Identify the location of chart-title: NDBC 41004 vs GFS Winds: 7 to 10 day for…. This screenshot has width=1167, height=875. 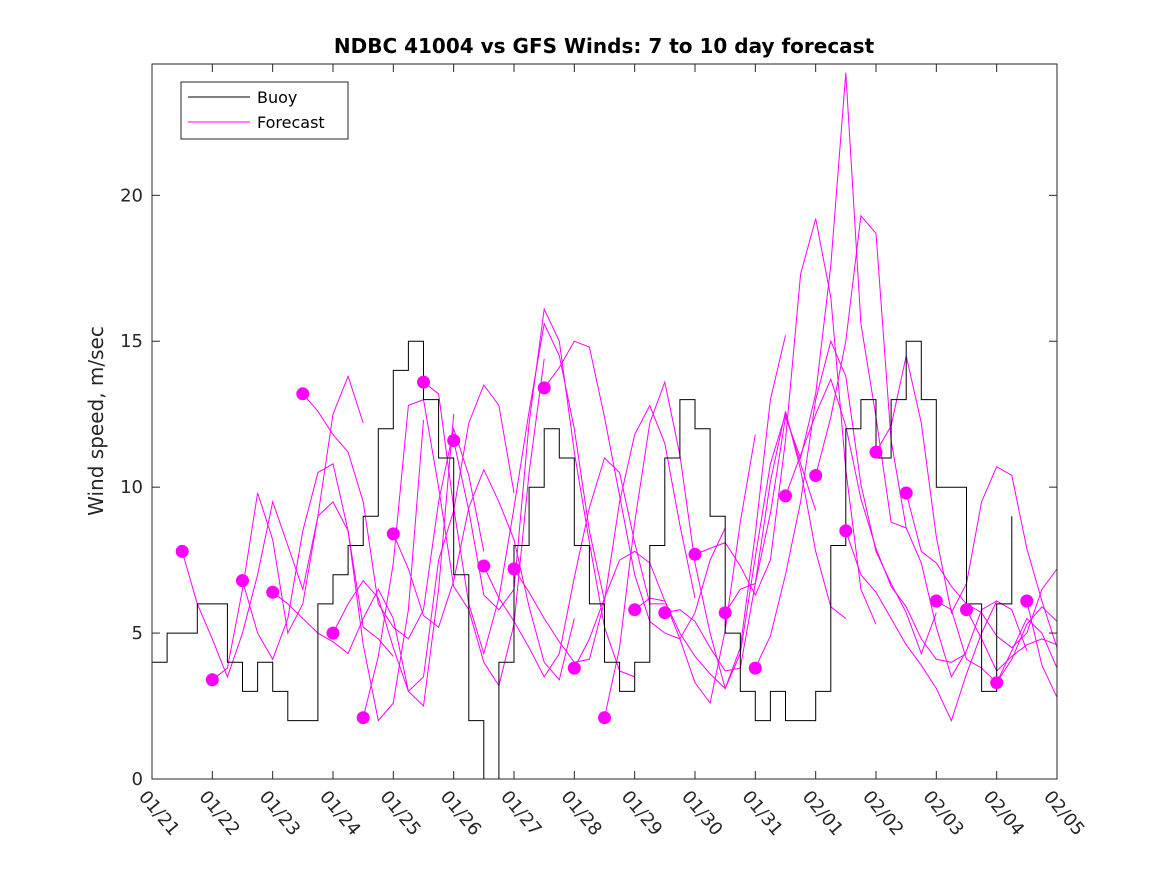
(604, 46).